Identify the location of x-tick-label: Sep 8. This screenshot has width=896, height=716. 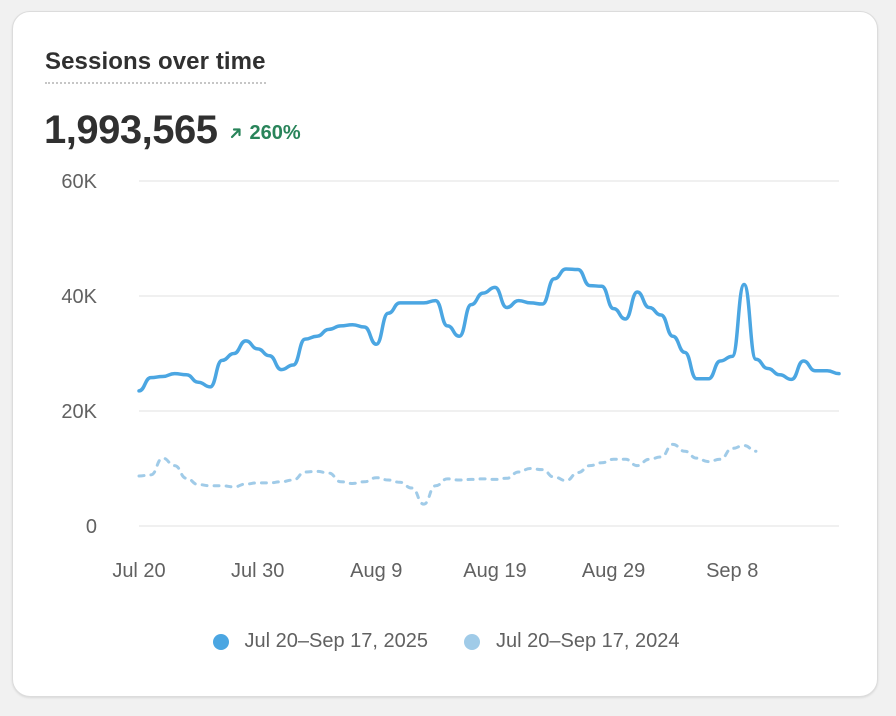
(732, 571).